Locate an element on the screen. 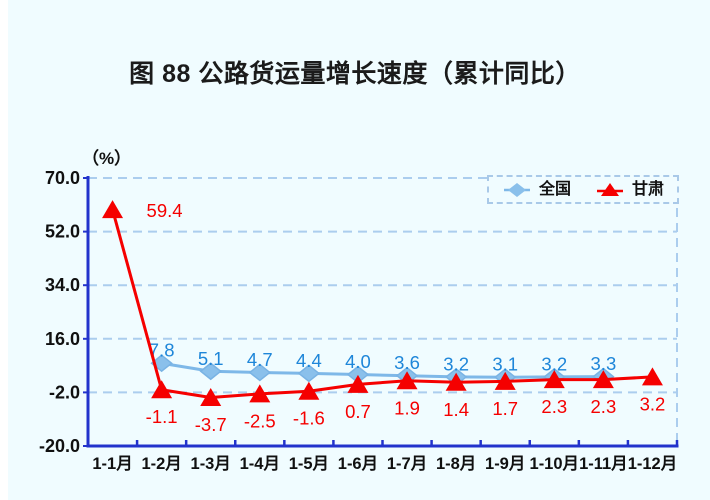 Image resolution: width=710 pixels, height=500 pixels. legend-marker-national-diamond-icon is located at coordinates (516, 189).